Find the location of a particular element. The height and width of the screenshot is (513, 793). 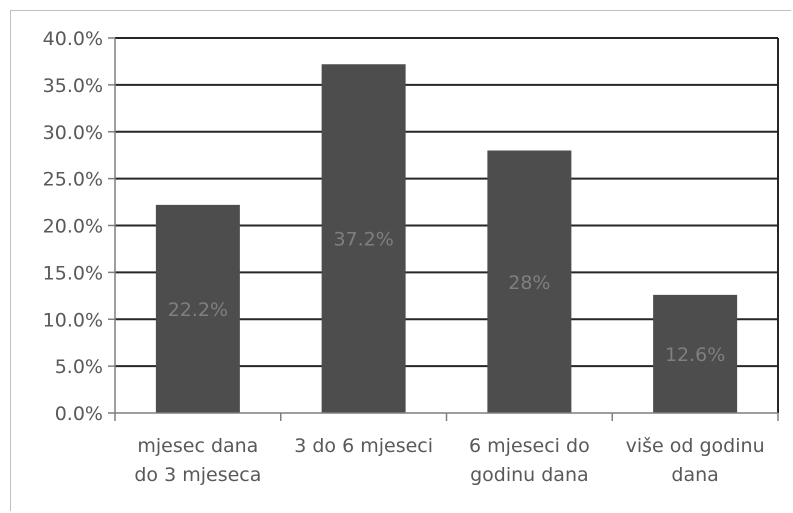

y-tick-label: 0.0% is located at coordinates (79, 414).